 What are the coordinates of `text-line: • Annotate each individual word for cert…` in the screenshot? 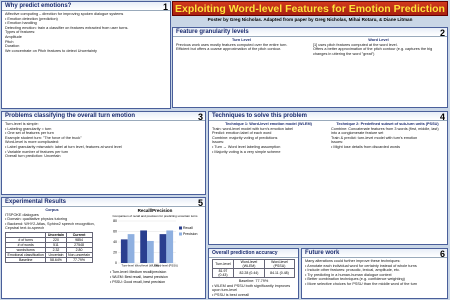 It's located at (361, 265).